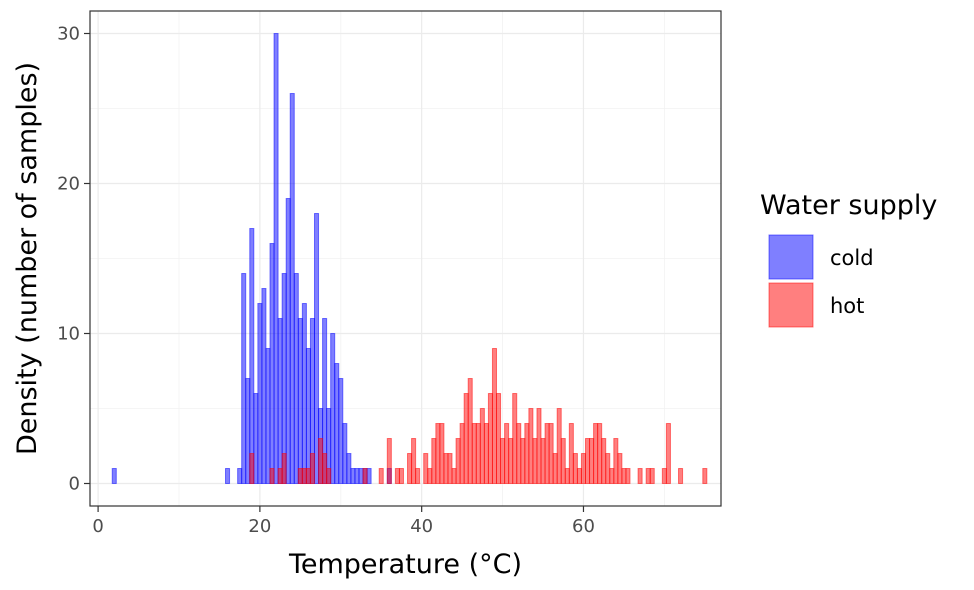 The image size is (974, 590). What do you see at coordinates (405, 564) in the screenshot?
I see `x-axis-title: Temperature (°C)` at bounding box center [405, 564].